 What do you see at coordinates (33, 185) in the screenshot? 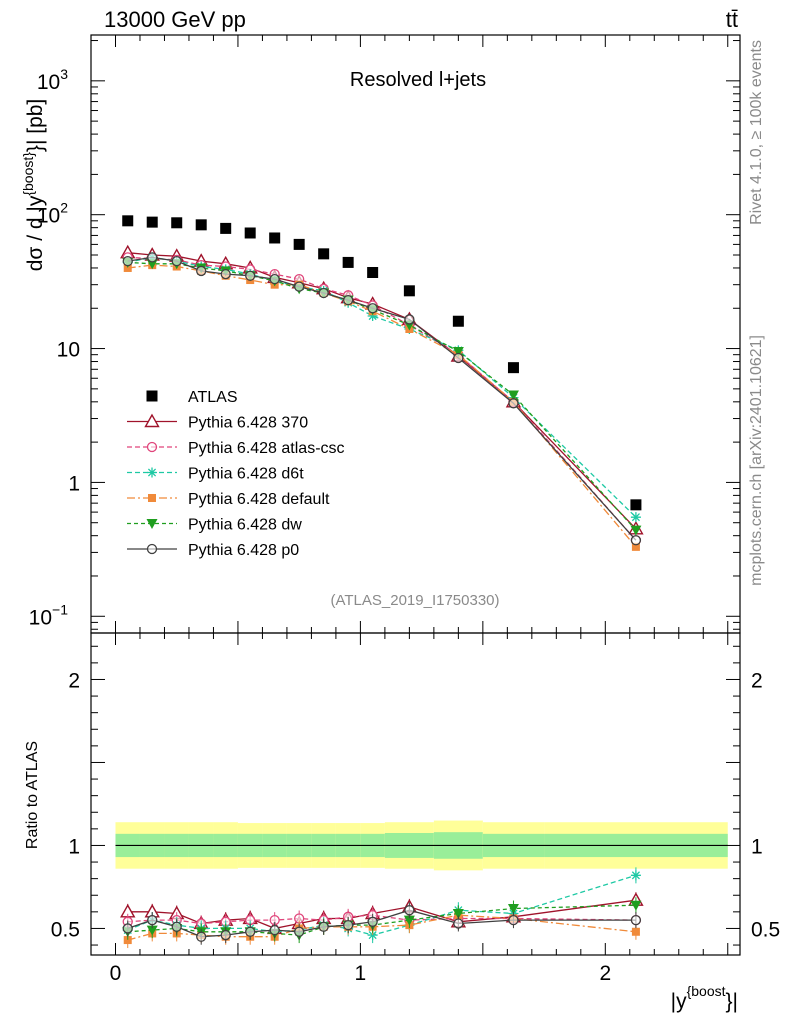
I see `main-y-axis-label: dσ / d |y{boost}}| [pb]` at bounding box center [33, 185].